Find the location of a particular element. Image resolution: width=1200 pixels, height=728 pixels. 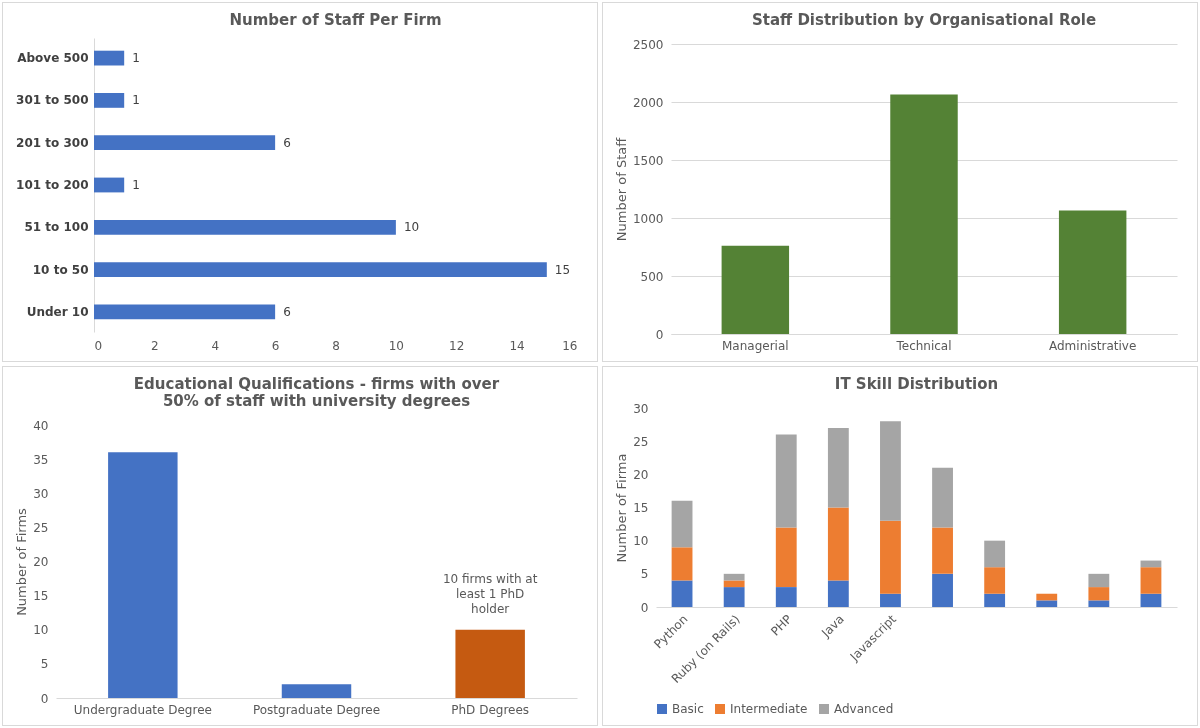

y-tick-label: 500 is located at coordinates (652, 276).